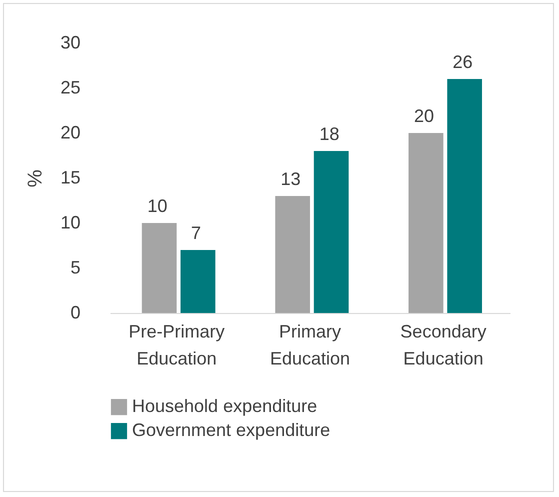 This screenshot has width=559, height=497. What do you see at coordinates (70, 178) in the screenshot?
I see `y-tick-label: 15` at bounding box center [70, 178].